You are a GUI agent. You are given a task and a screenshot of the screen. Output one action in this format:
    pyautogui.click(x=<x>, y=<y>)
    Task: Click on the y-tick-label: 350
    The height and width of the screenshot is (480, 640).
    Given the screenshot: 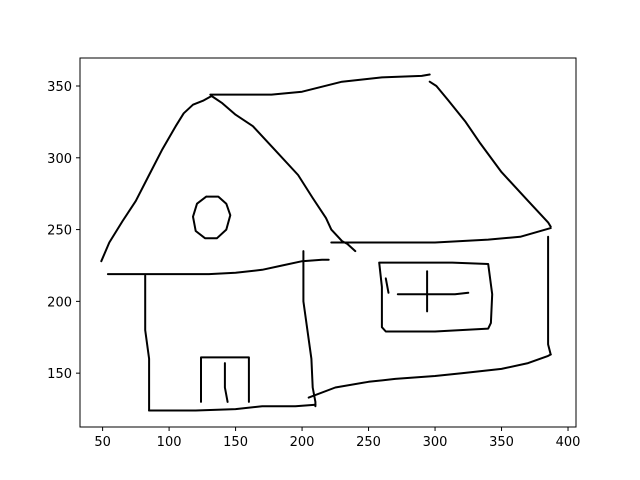 What is the action you would take?
    pyautogui.click(x=59, y=87)
    